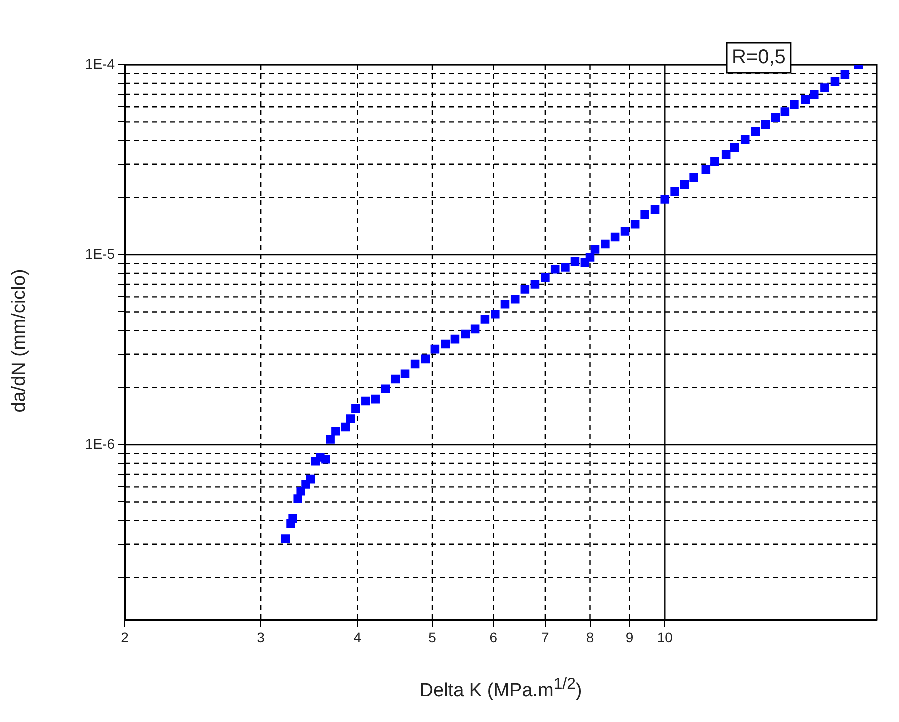  I want to click on x-tick-label: 2, so click(125, 637).